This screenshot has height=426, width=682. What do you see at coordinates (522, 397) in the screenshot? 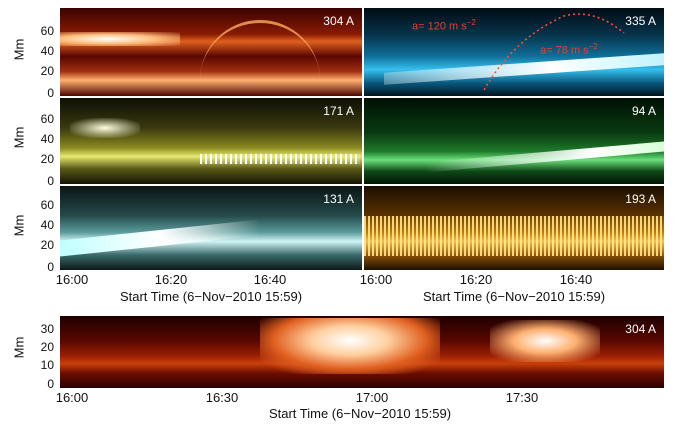
I see `x-tick-bottom-1730: 17:30` at bounding box center [522, 397].